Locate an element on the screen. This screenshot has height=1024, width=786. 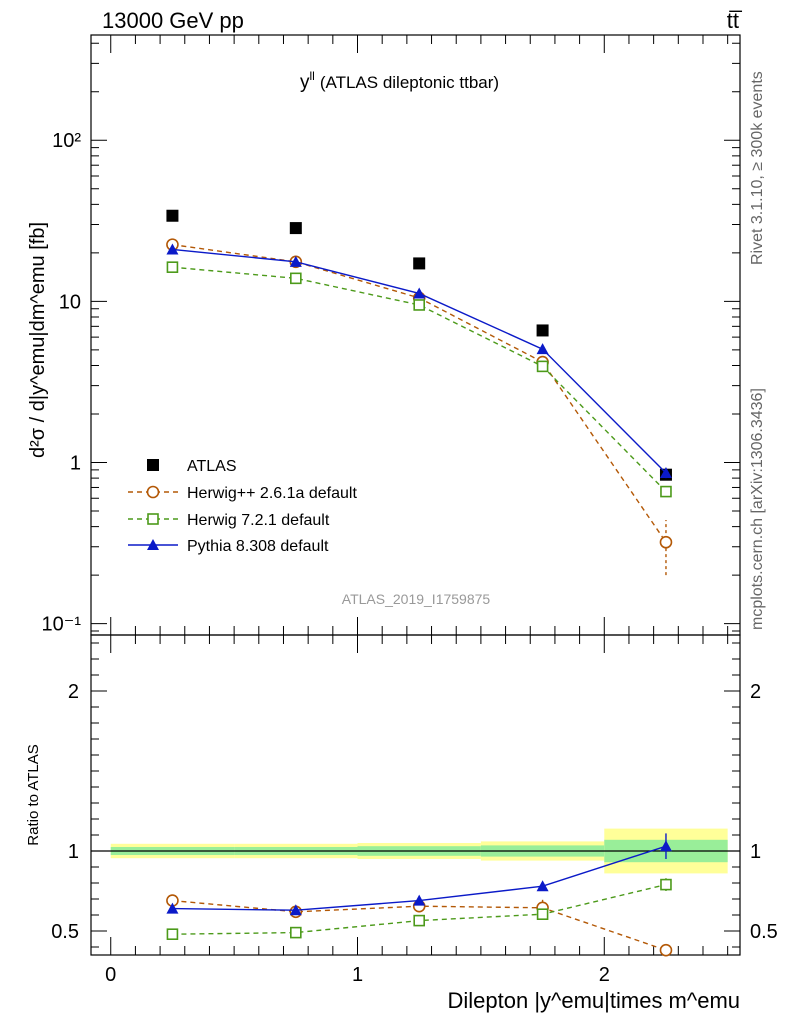
main-y-axis-label: d²σ / d|y^emu|dm^emu [fb] is located at coordinates (38, 340).